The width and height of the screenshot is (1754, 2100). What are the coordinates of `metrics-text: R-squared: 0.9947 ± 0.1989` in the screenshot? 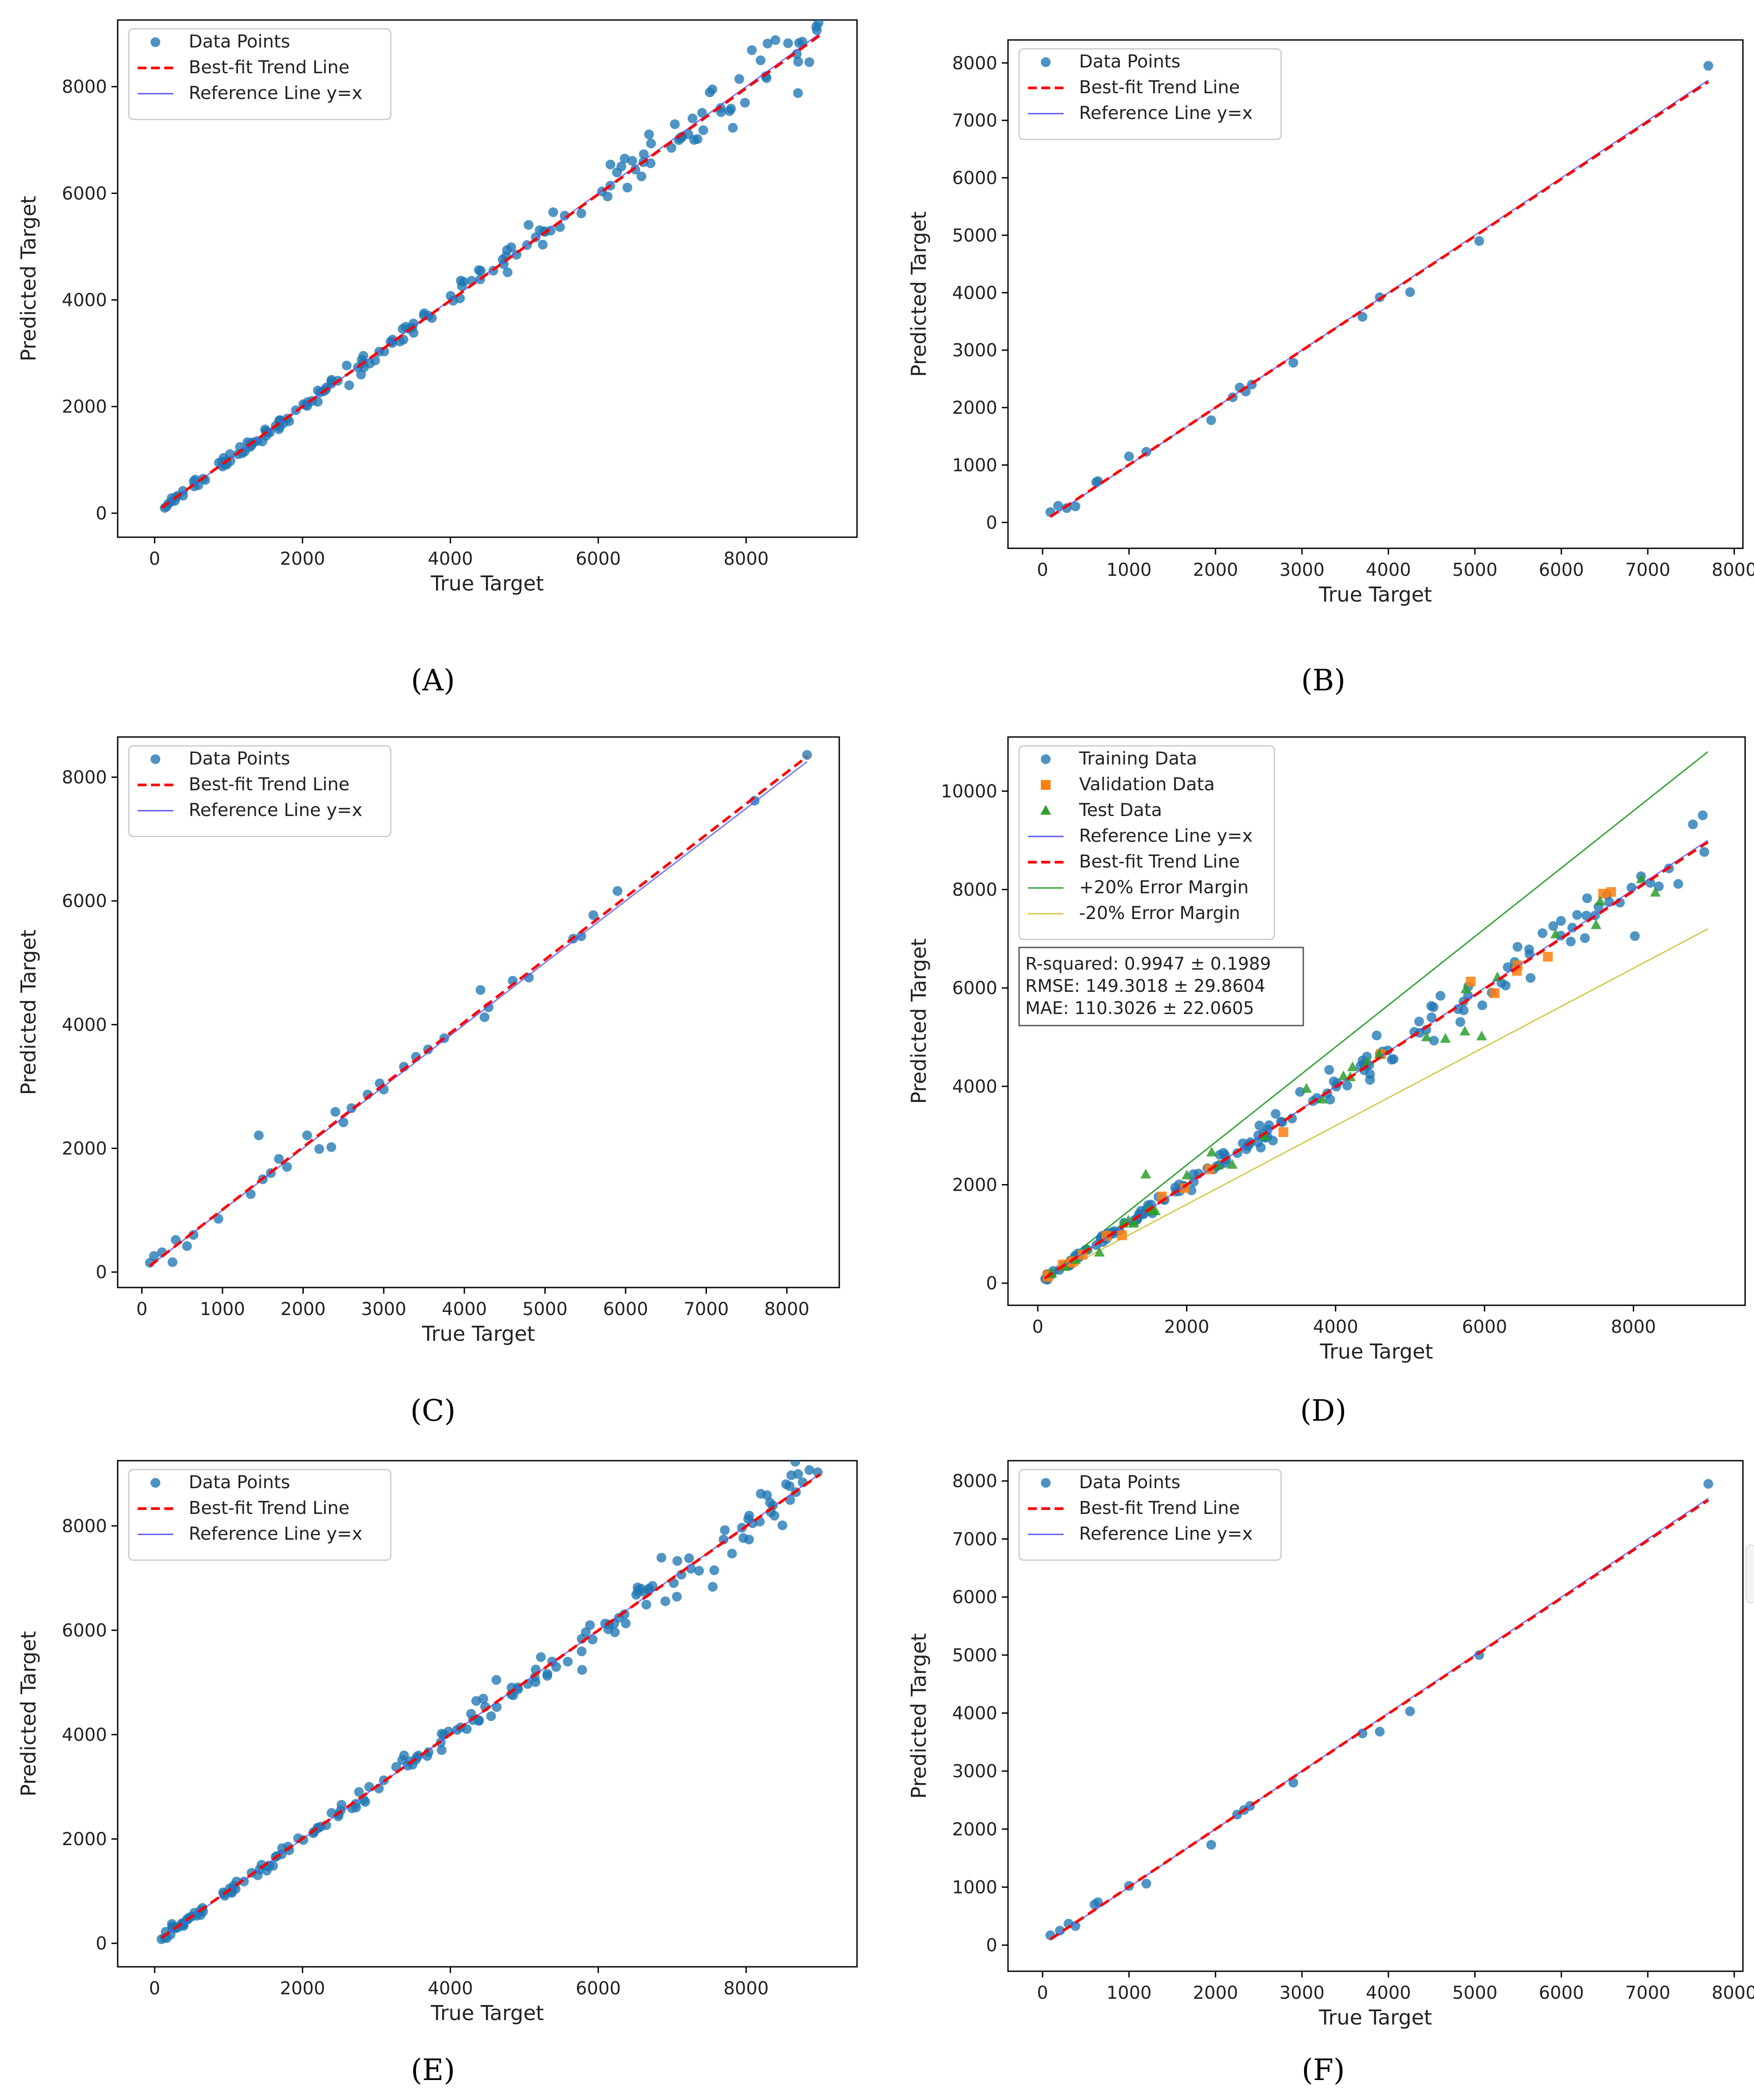 It's located at (1148, 964).